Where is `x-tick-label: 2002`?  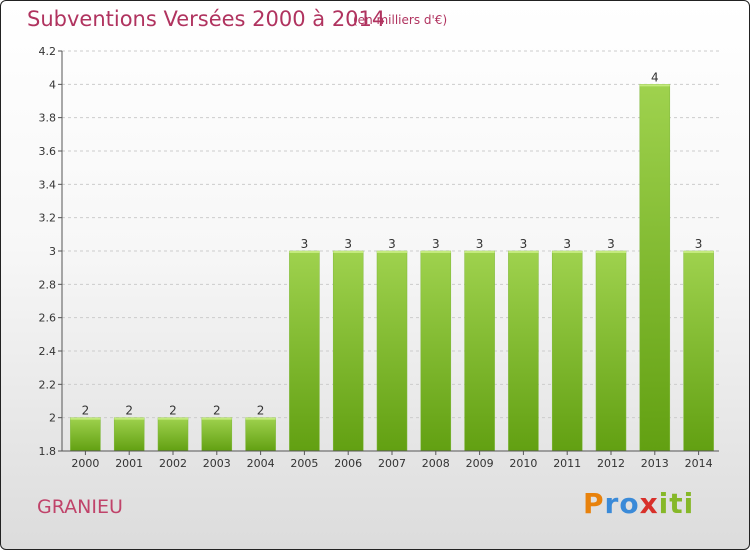 x-tick-label: 2002 is located at coordinates (173, 463).